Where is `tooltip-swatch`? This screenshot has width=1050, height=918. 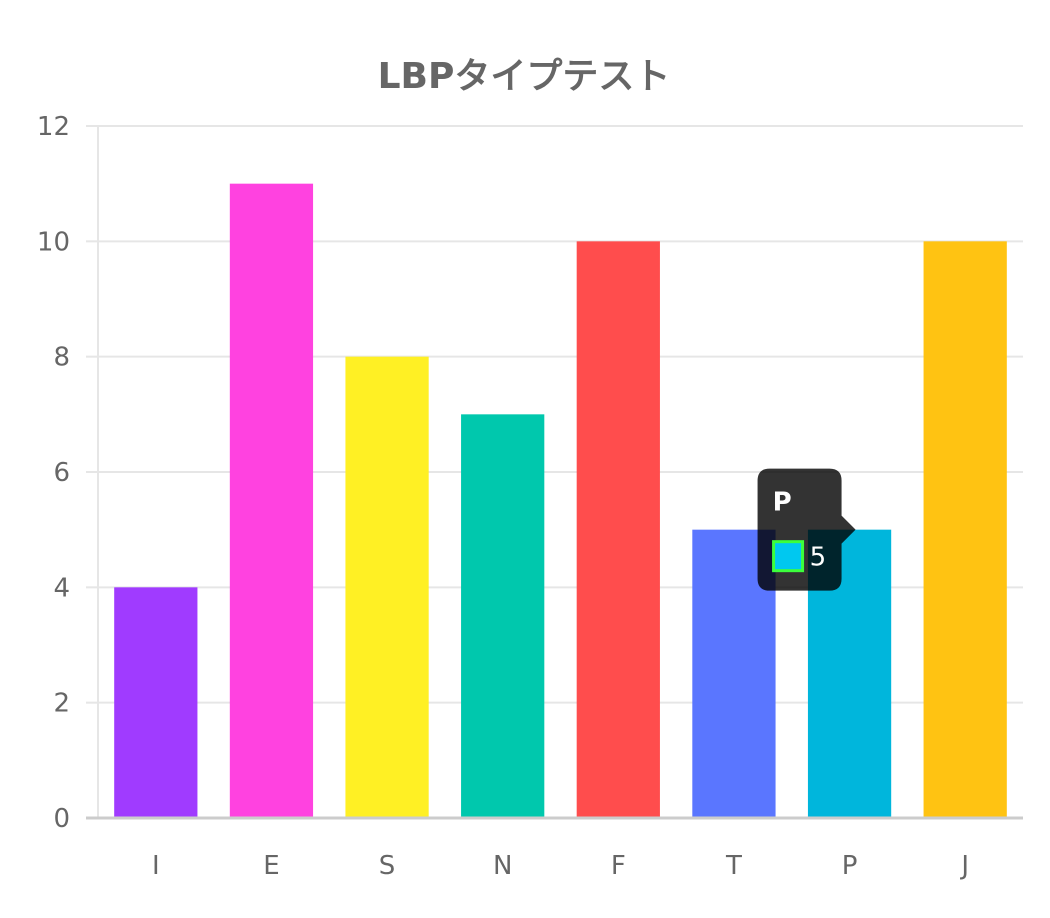
tooltip-swatch is located at coordinates (788, 556).